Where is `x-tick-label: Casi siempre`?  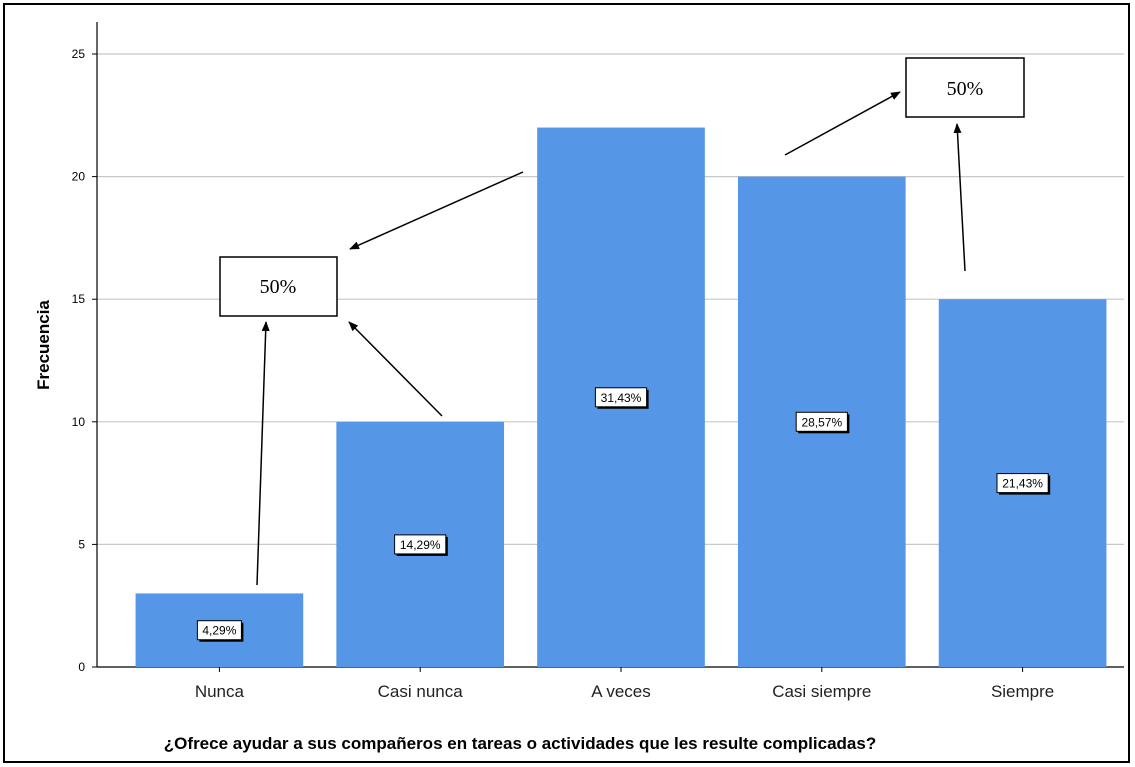
x-tick-label: Casi siempre is located at coordinates (821, 691).